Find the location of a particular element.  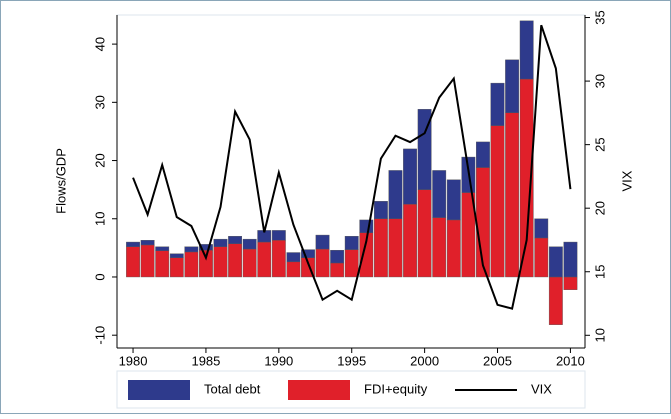

y2-tick-label: 35 is located at coordinates (599, 17).